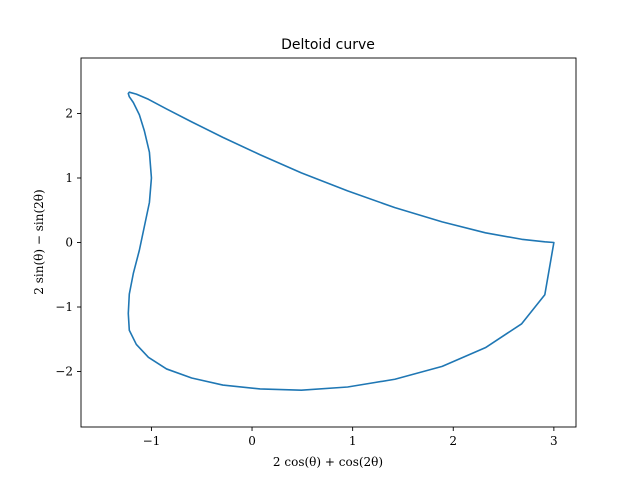 This screenshot has width=640, height=480. What do you see at coordinates (328, 45) in the screenshot?
I see `chart-title: Deltoid curve` at bounding box center [328, 45].